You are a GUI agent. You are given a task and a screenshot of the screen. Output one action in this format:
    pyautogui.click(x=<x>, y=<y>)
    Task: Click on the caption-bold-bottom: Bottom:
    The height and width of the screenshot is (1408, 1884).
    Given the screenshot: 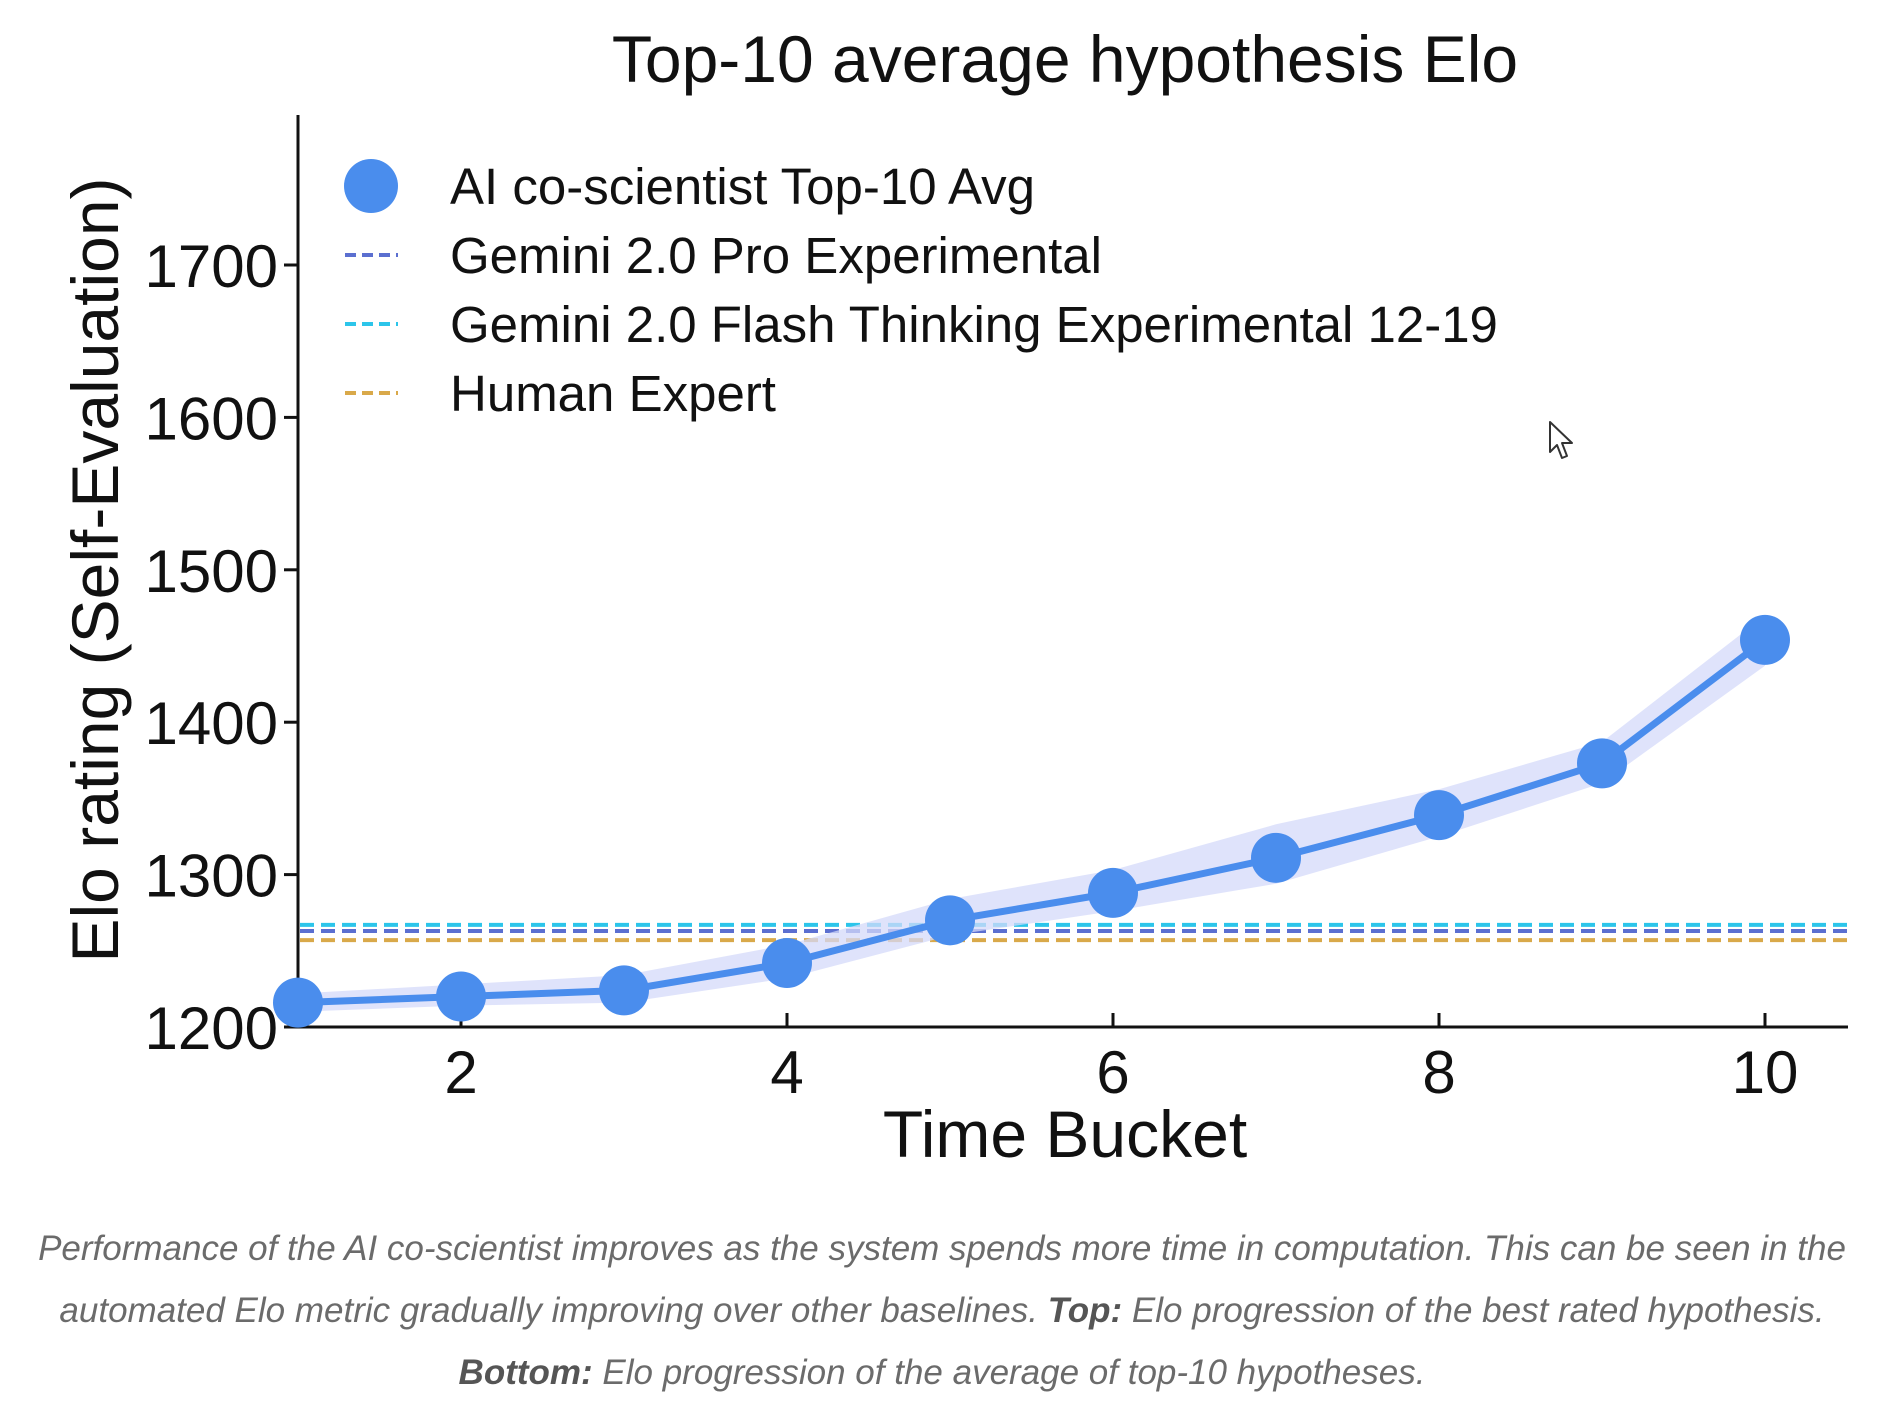 What is the action you would take?
    pyautogui.click(x=525, y=1372)
    